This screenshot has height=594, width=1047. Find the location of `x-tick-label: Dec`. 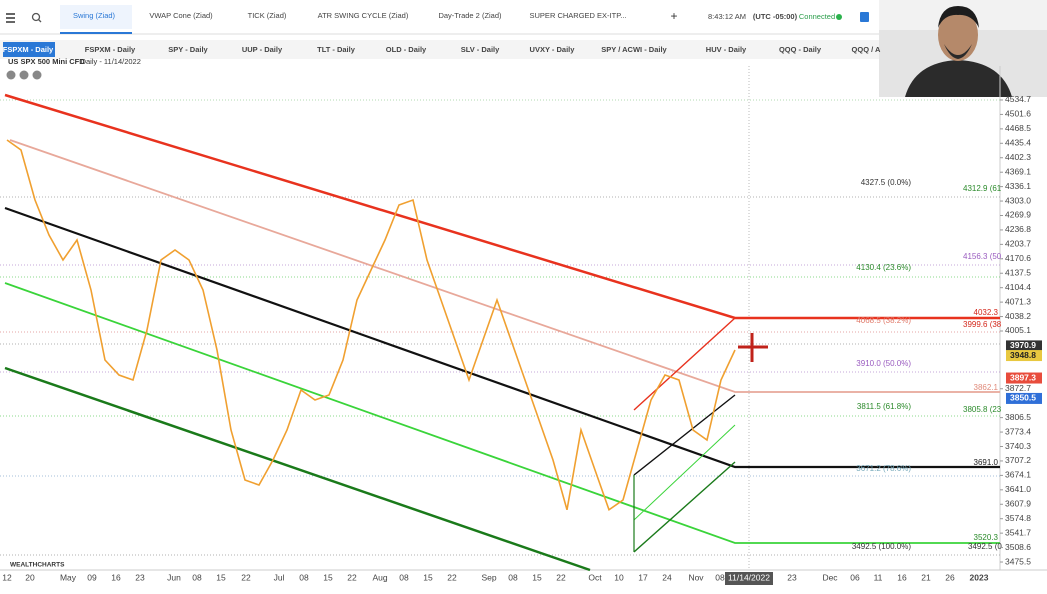

x-tick-label: Dec is located at coordinates (830, 577).